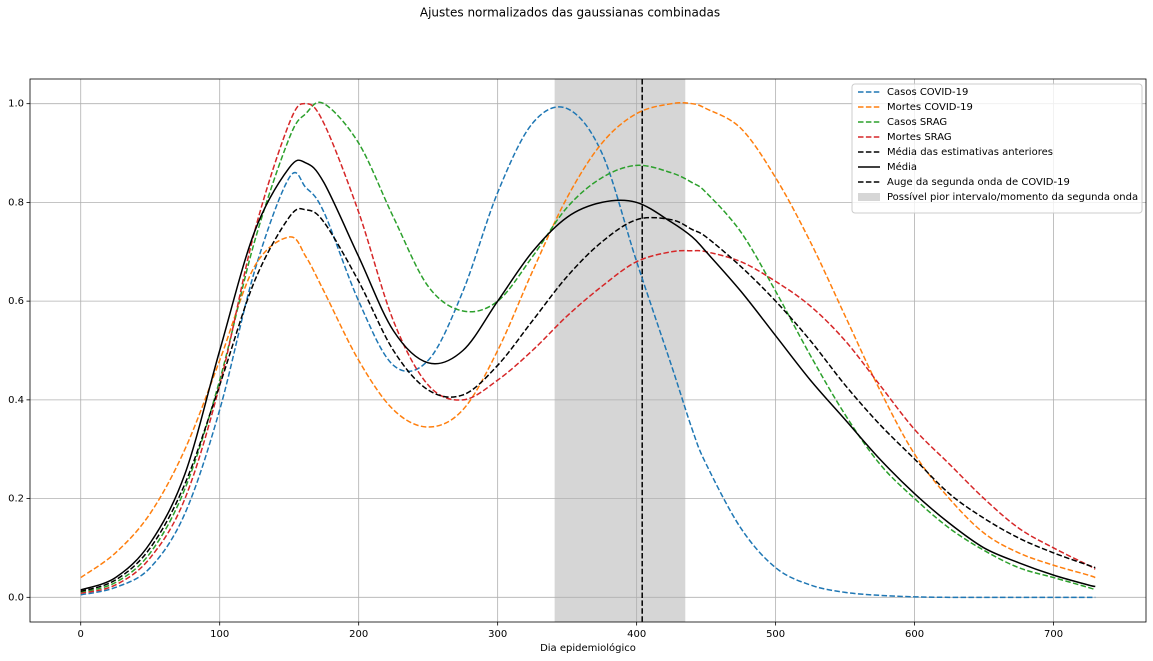  What do you see at coordinates (16, 202) in the screenshot?
I see `y-tick-label: 0.8` at bounding box center [16, 202].